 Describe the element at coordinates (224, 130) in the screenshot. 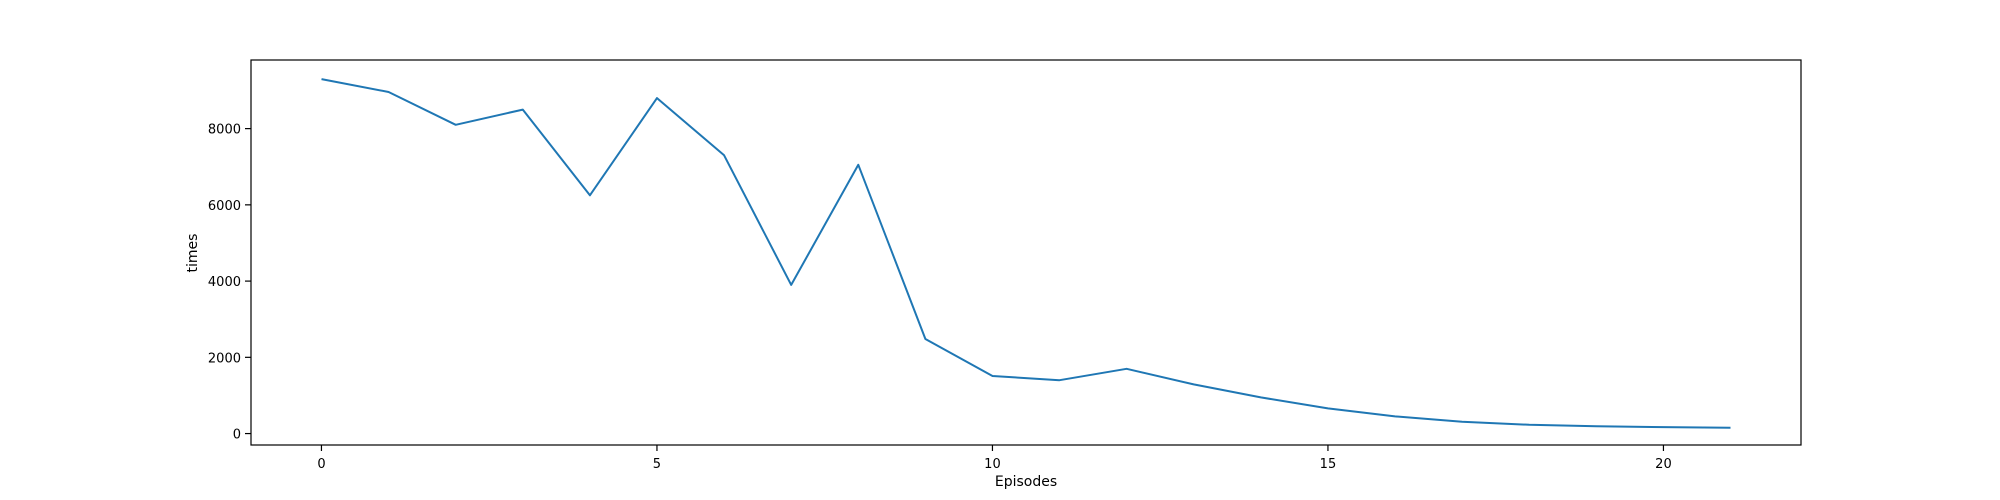

I see `y-tick-label: 8000` at that location.